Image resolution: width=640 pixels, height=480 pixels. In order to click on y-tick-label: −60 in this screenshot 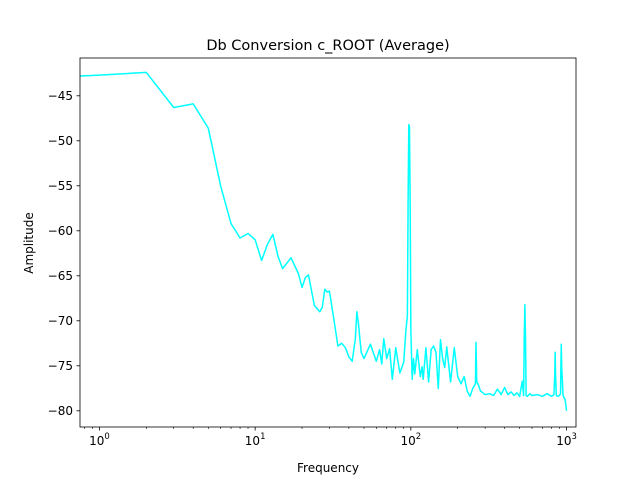, I will do `click(60, 231)`.